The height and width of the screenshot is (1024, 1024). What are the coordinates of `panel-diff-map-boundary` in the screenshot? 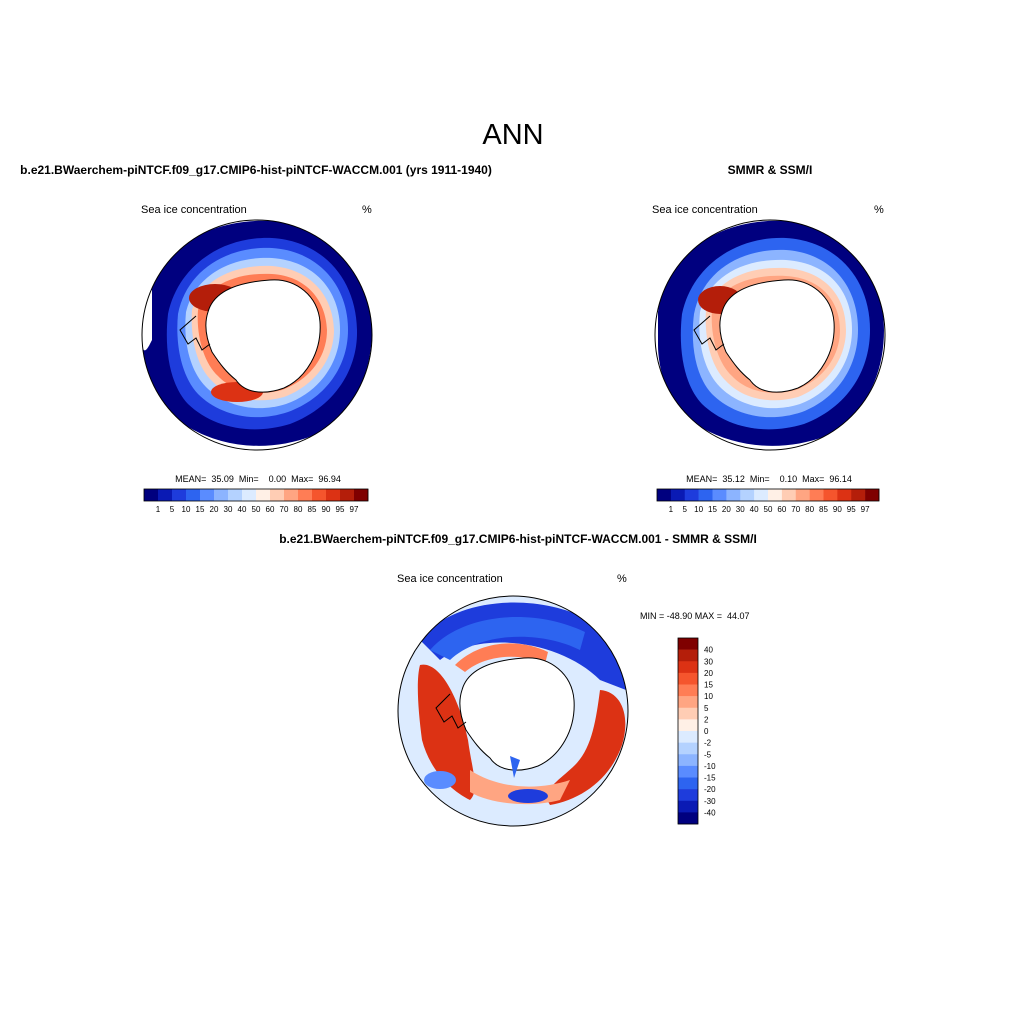 It's located at (513, 711).